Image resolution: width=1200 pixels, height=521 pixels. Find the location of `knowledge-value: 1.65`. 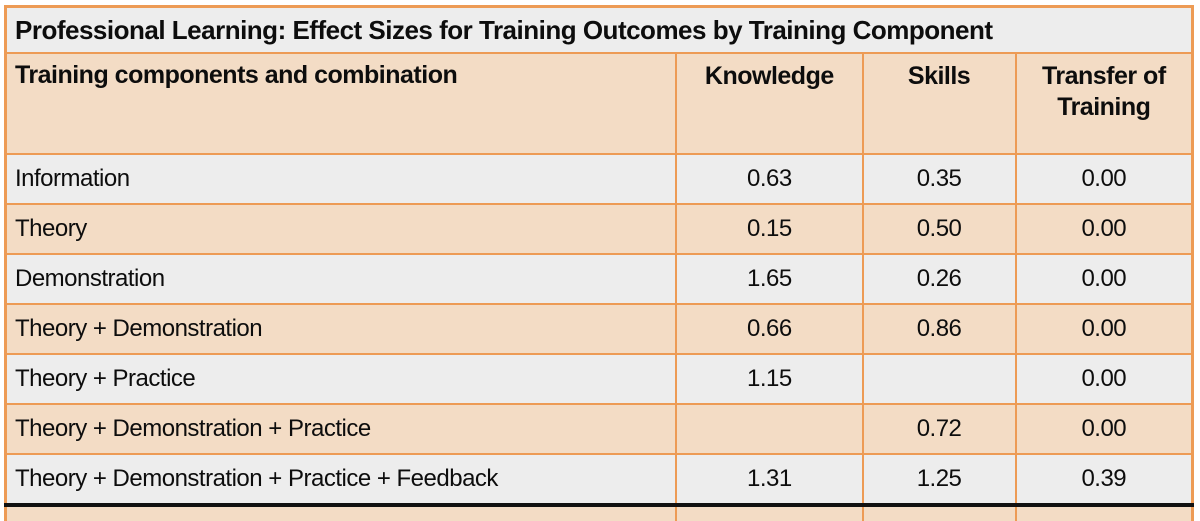

knowledge-value: 1.65 is located at coordinates (769, 279).